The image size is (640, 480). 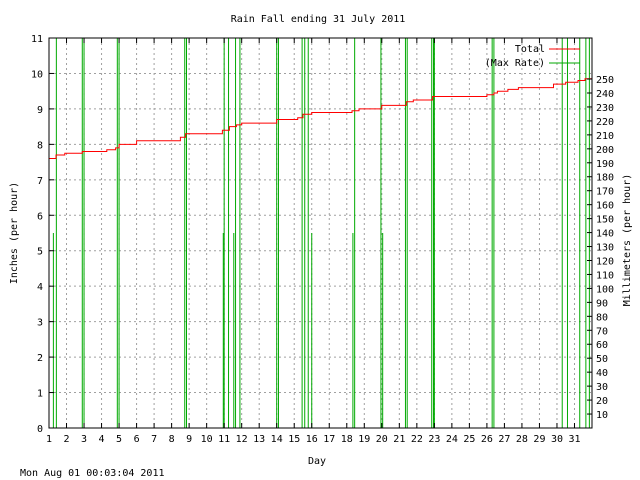 I want to click on x-tick-label: 29, so click(x=539, y=439).